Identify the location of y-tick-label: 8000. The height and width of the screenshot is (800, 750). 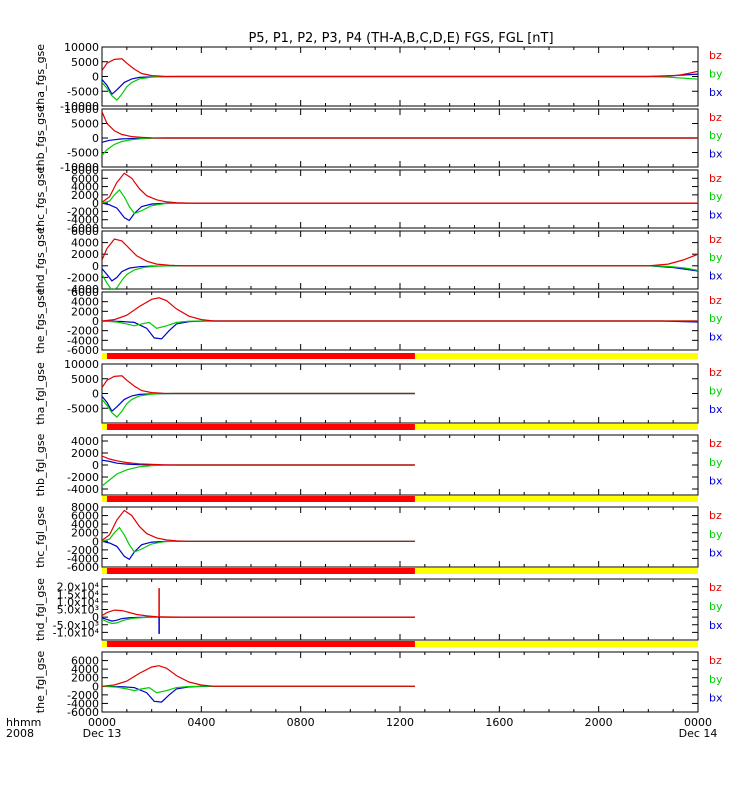
(85, 507).